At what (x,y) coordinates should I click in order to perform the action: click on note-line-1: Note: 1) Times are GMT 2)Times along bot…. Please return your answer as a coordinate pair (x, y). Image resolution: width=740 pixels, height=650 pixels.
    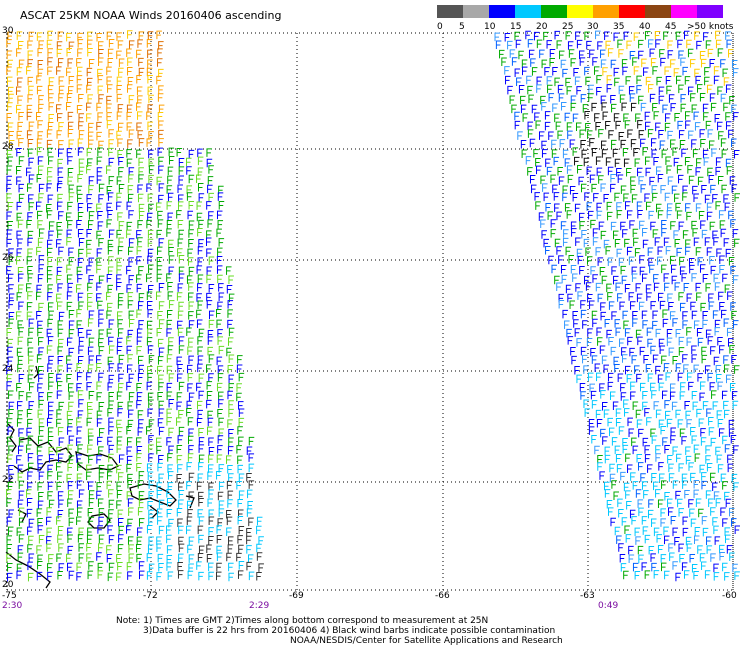
    Looking at the image, I should click on (302, 621).